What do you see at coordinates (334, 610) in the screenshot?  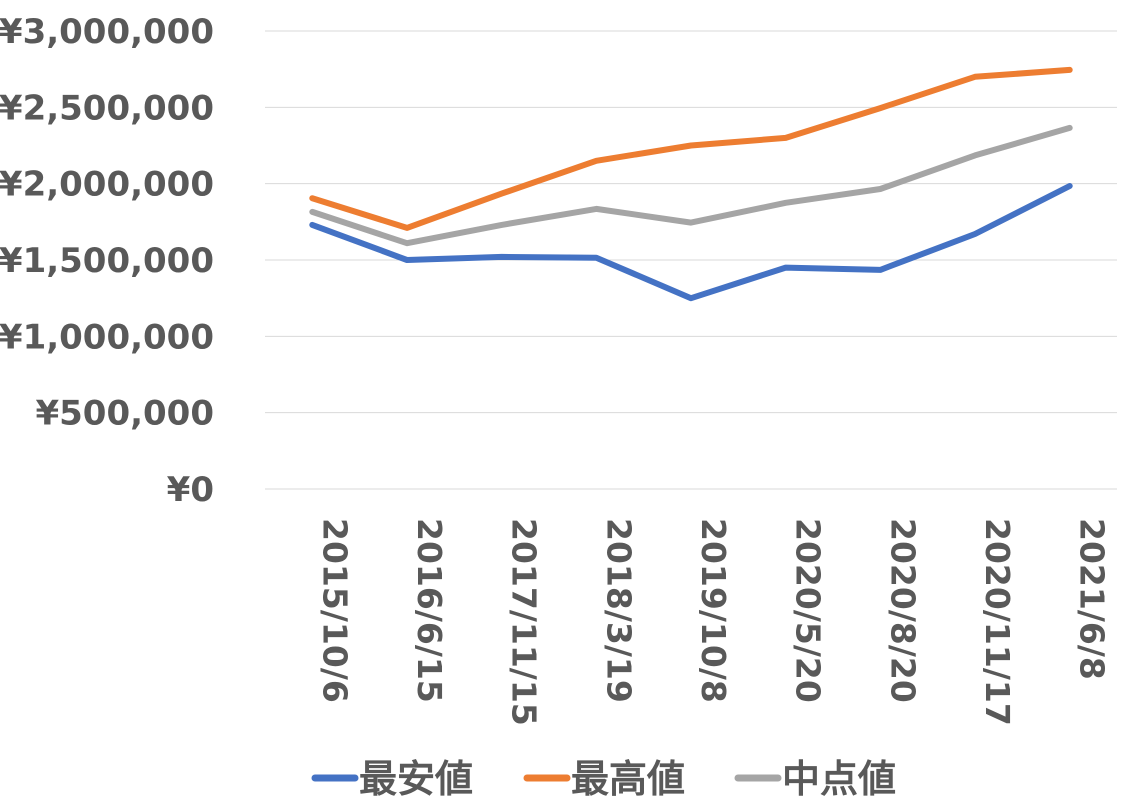 I see `x-tick-label: 2015/10/6` at bounding box center [334, 610].